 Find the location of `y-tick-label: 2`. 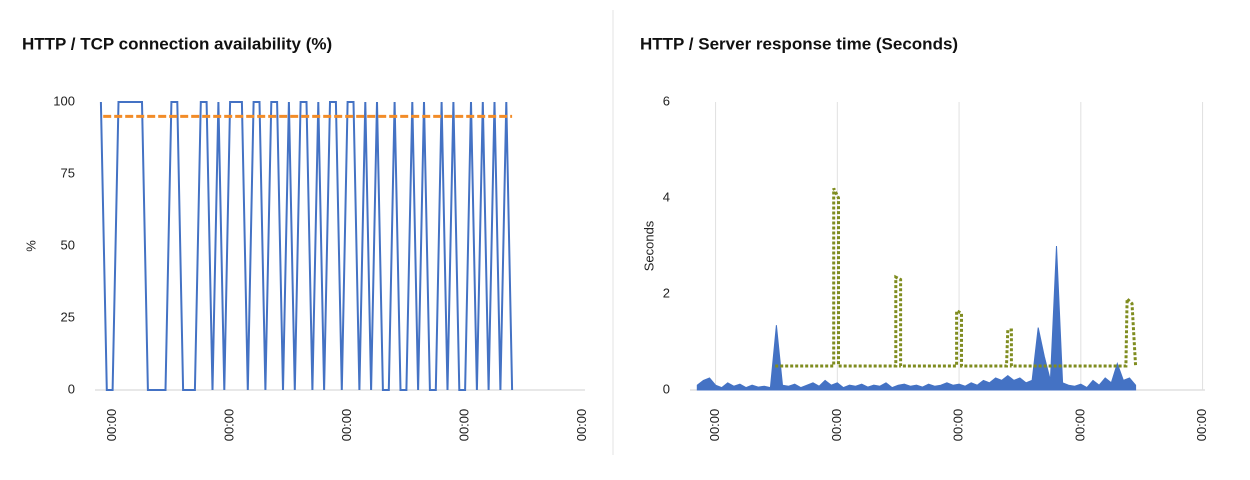

y-tick-label: 2 is located at coordinates (666, 292).